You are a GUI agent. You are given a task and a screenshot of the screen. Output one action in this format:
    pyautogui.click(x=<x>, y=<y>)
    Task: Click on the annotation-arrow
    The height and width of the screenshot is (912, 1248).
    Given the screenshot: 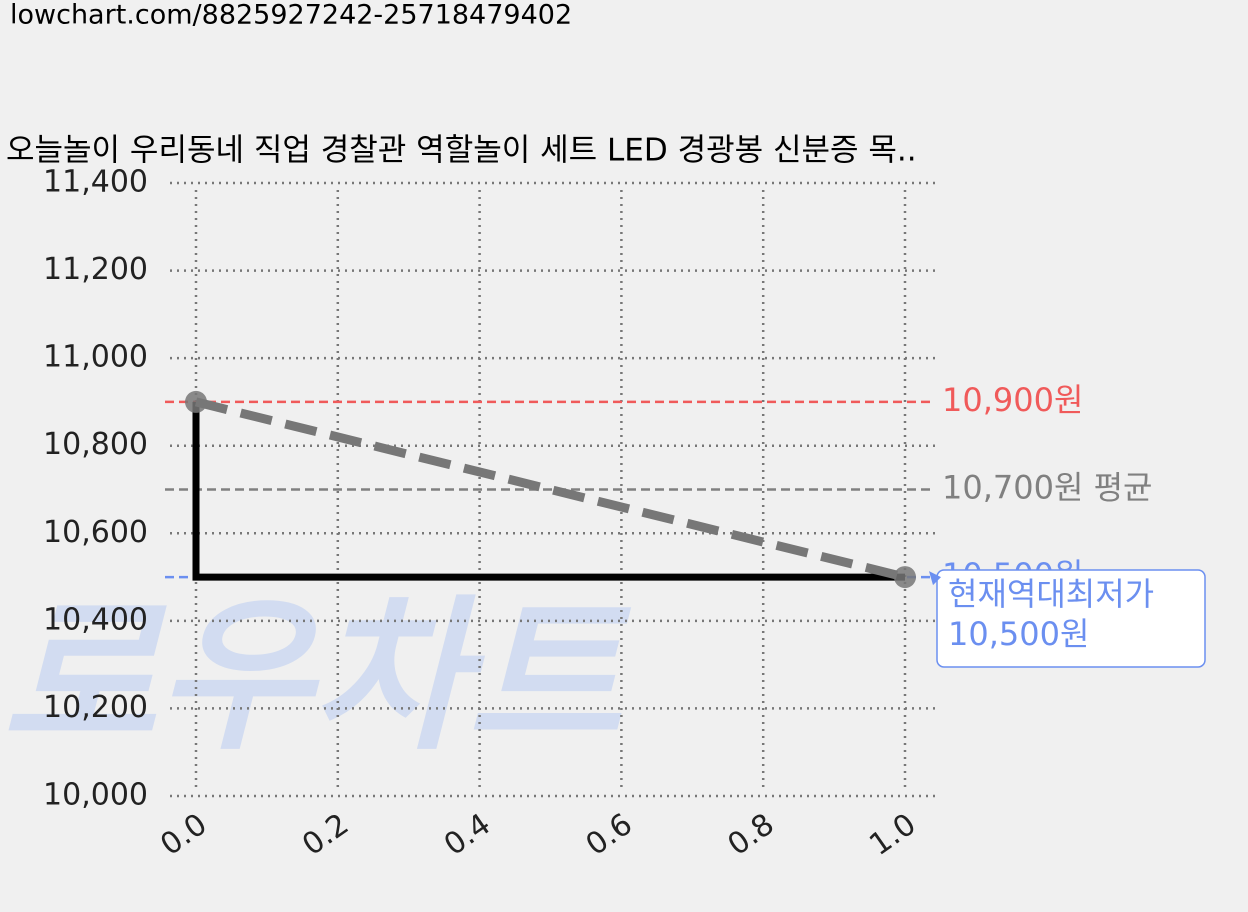 What is the action you would take?
    pyautogui.click(x=935, y=578)
    